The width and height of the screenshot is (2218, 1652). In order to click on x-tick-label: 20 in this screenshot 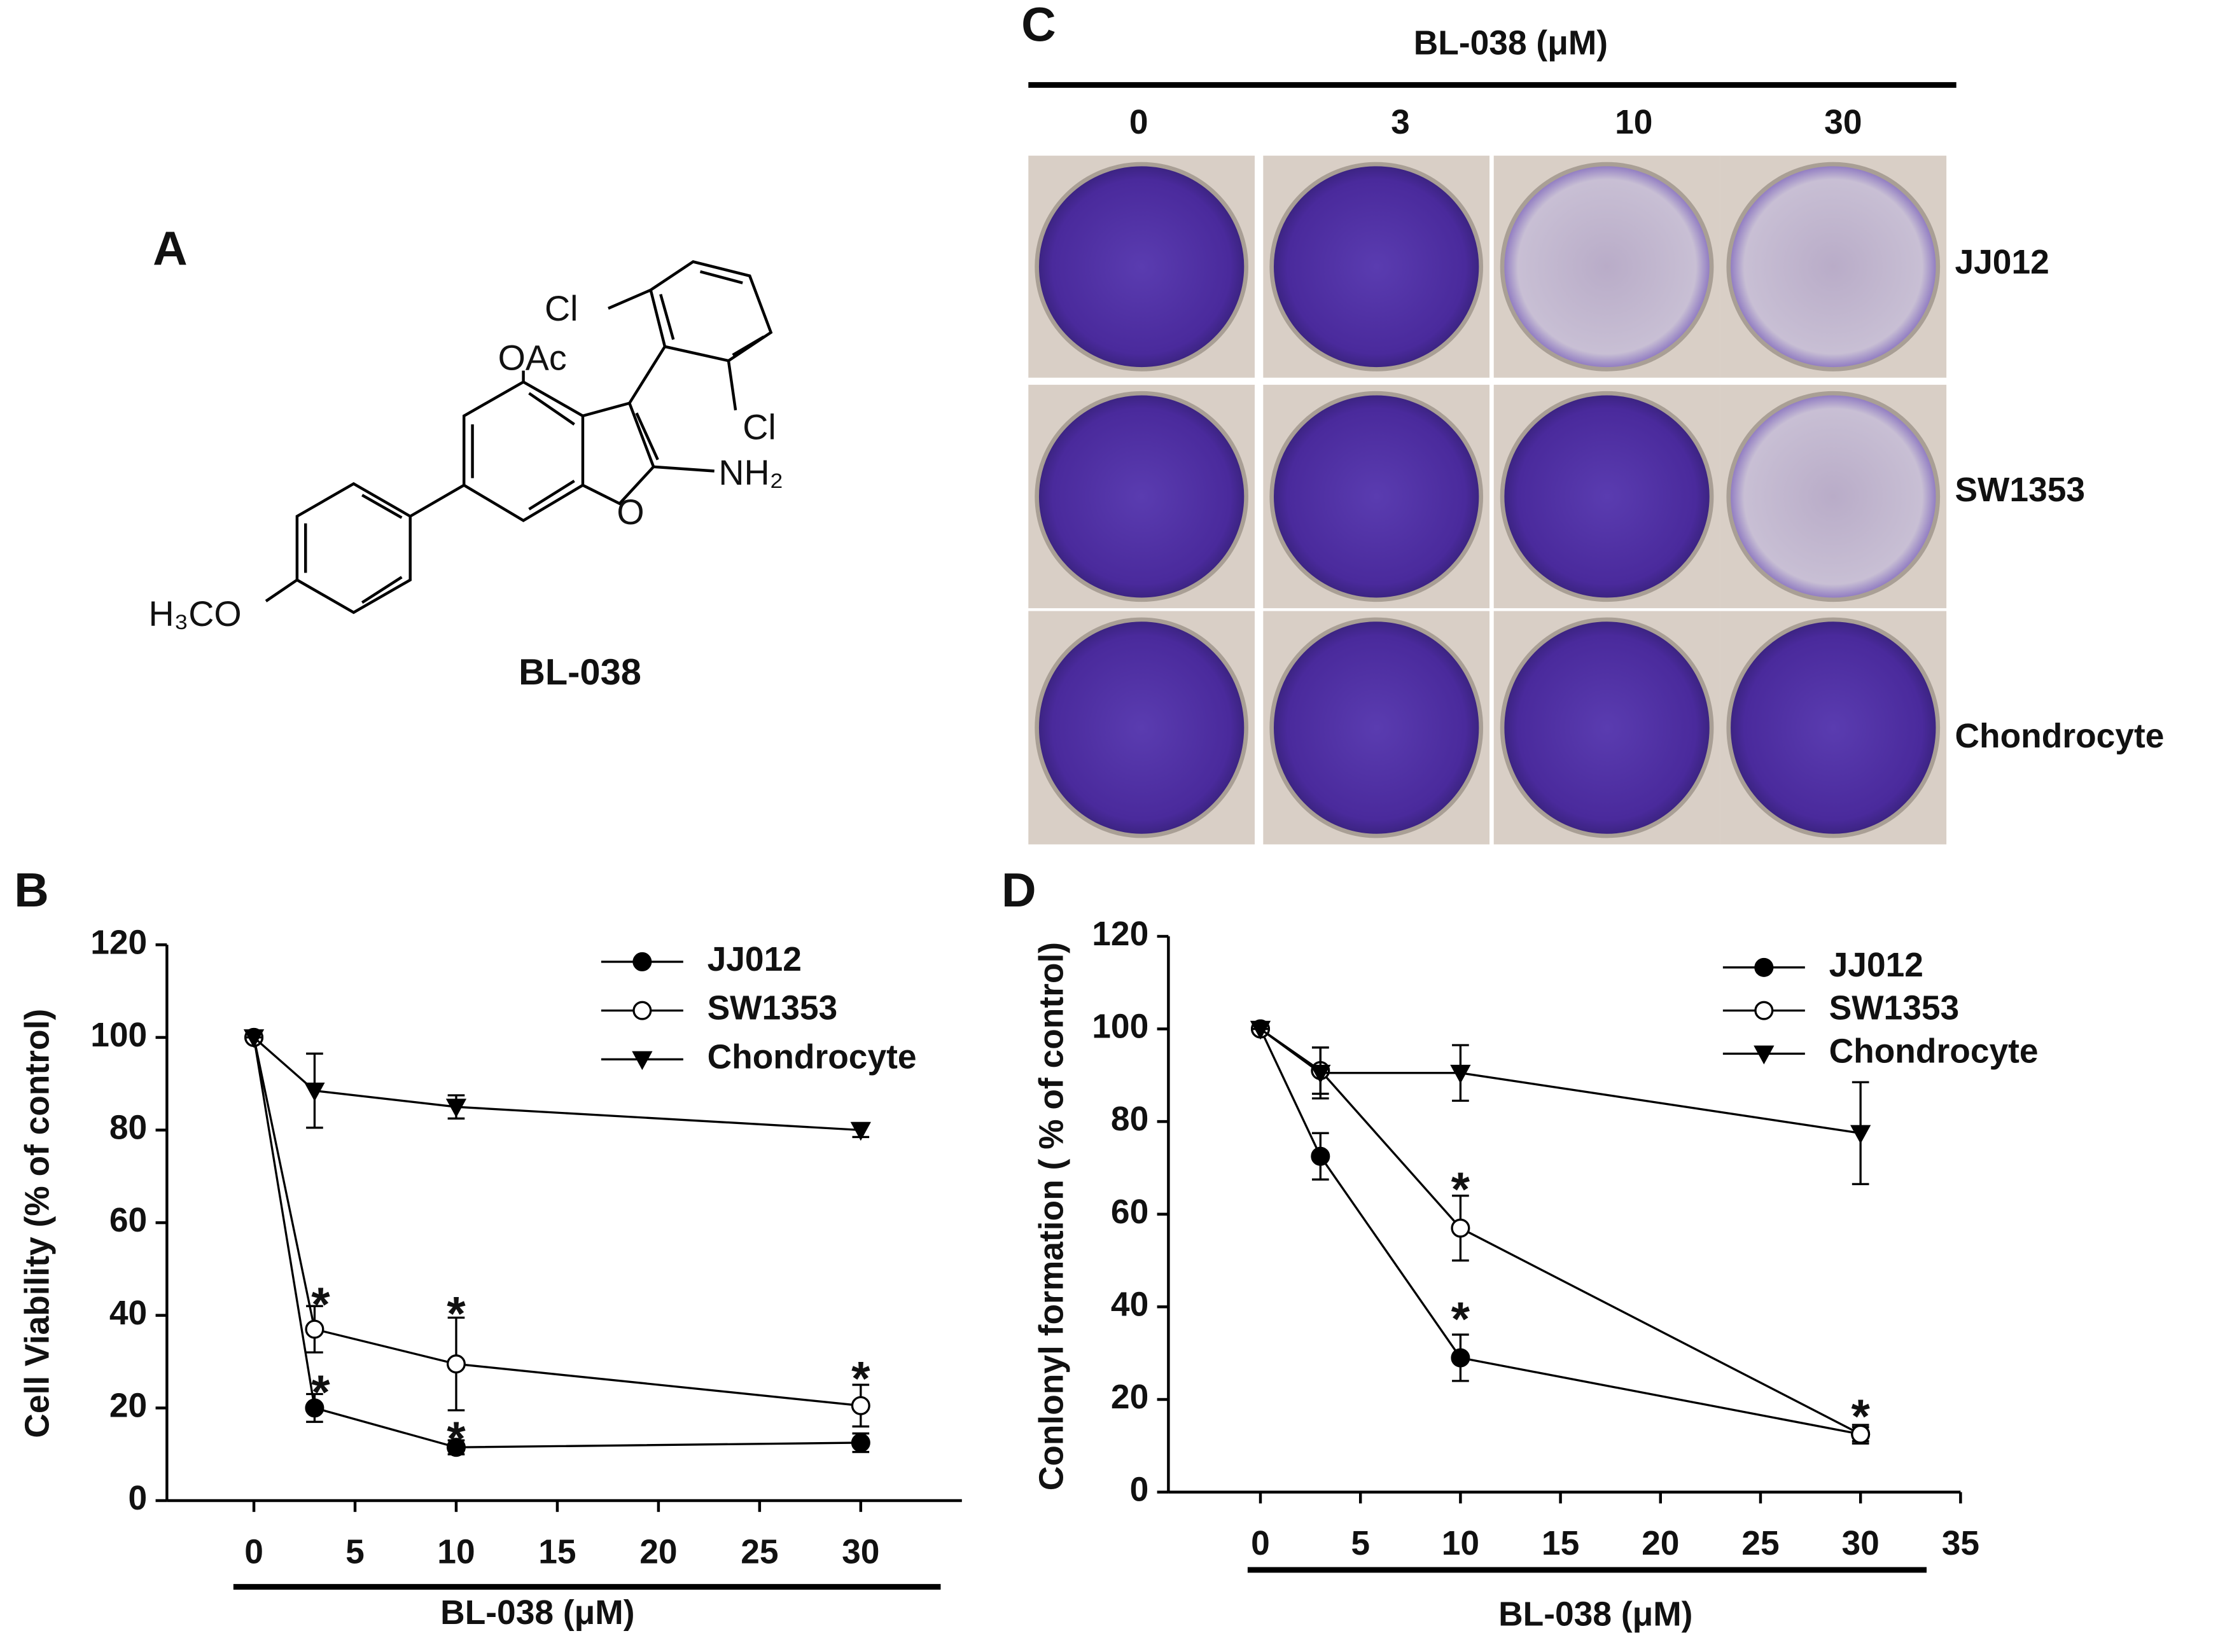, I will do `click(1660, 1543)`.